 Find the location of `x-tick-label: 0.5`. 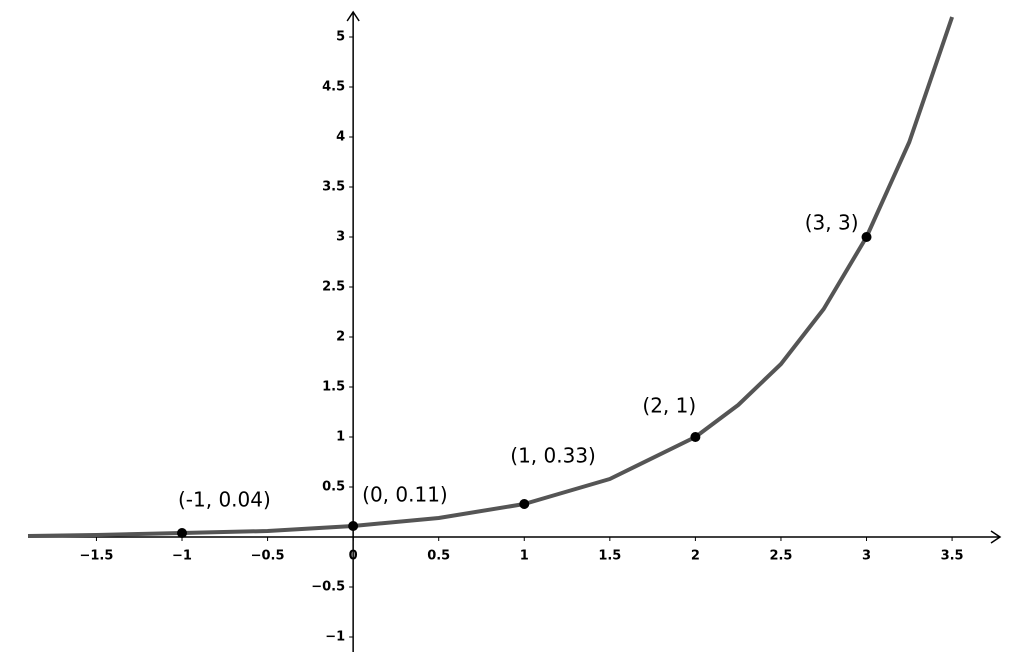

x-tick-label: 0.5 is located at coordinates (438, 556).